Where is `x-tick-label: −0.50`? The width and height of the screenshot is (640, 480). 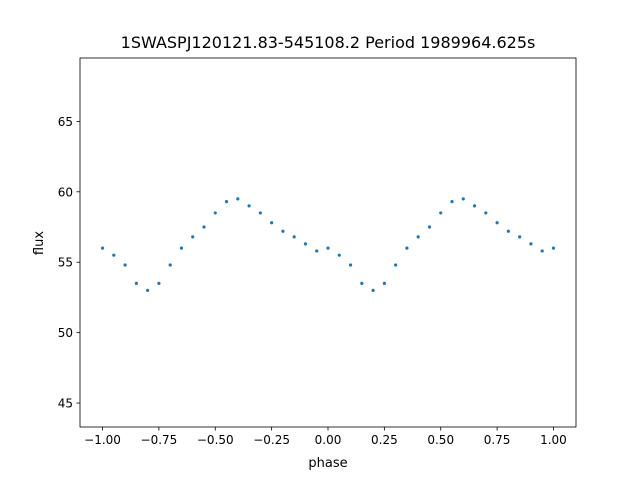 x-tick-label: −0.50 is located at coordinates (215, 440).